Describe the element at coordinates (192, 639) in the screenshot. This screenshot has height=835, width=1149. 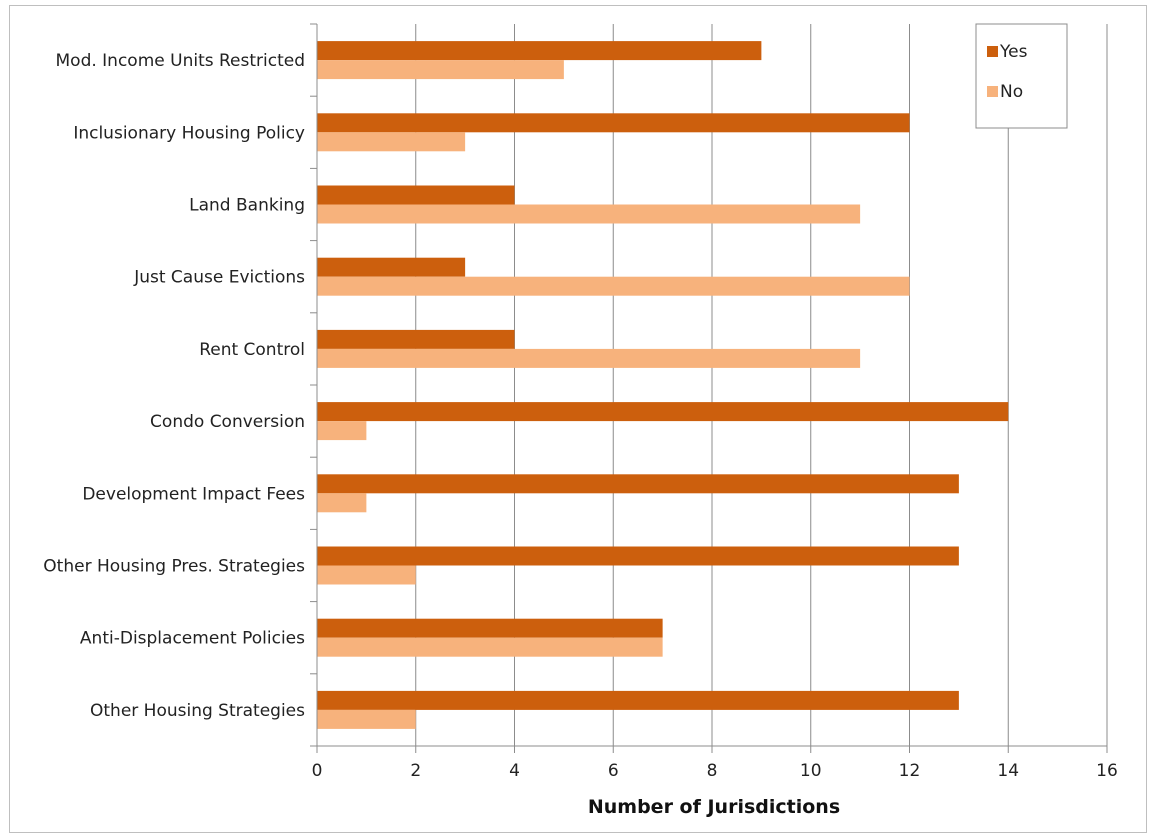
I see `category-label: Anti-Displacement Policies` at that location.